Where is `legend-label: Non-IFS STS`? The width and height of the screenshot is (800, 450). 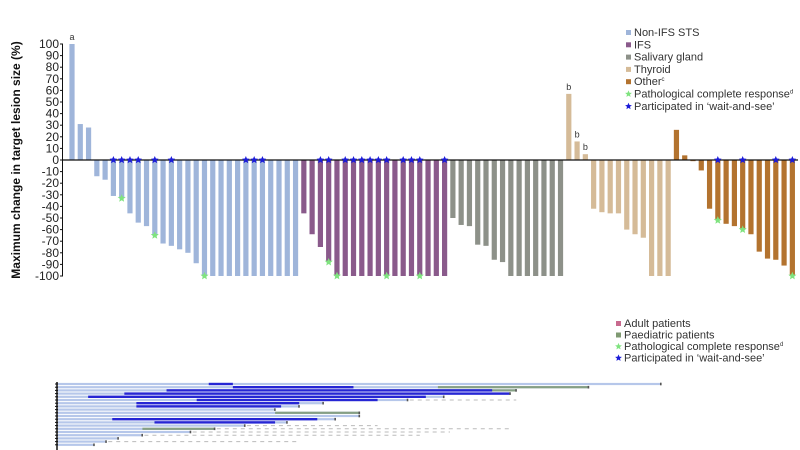
legend-label: Non-IFS STS is located at coordinates (666, 33).